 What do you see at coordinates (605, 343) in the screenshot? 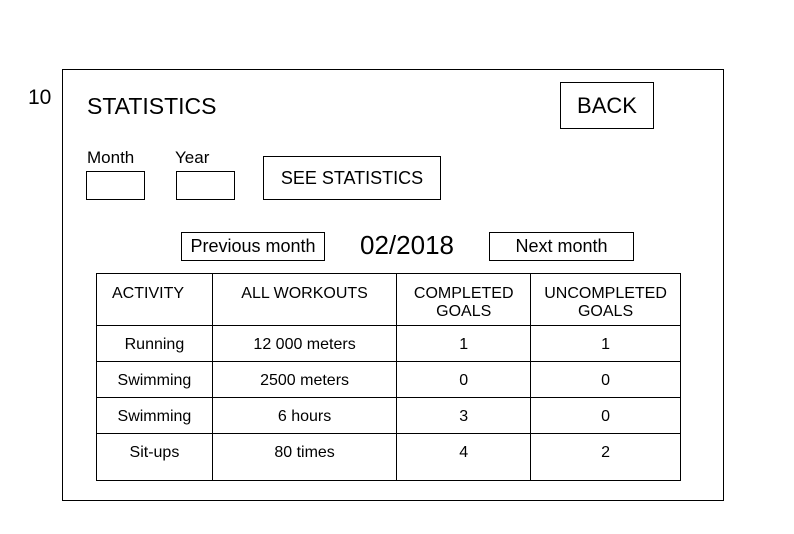
I see `cell-uncompleted: 1` at bounding box center [605, 343].